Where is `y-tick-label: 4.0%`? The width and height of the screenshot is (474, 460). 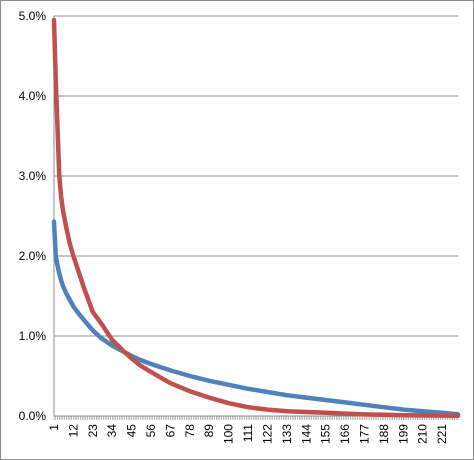 y-tick-label: 4.0% is located at coordinates (33, 96).